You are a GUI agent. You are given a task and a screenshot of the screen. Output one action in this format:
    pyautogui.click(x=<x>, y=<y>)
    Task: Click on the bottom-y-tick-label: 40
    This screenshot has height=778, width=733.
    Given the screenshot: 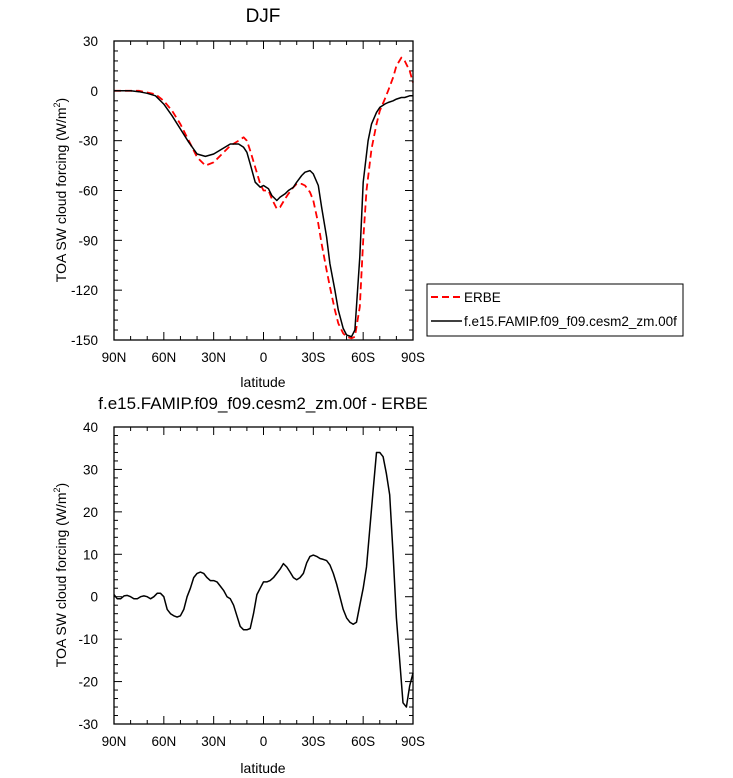 What is the action you would take?
    pyautogui.click(x=90, y=427)
    